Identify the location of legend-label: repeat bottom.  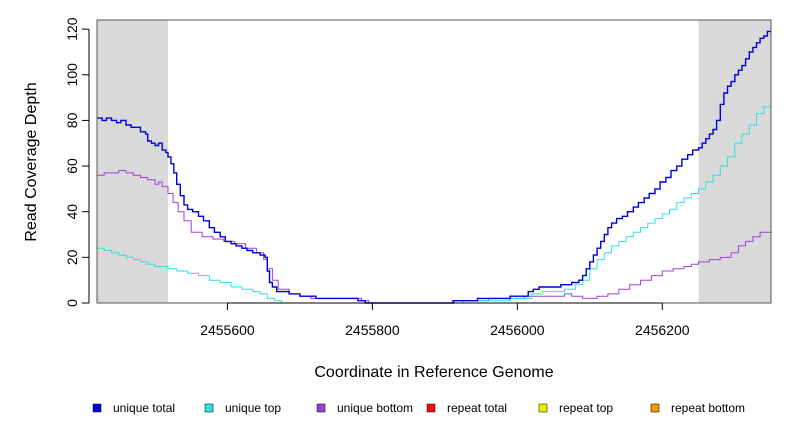
(708, 408).